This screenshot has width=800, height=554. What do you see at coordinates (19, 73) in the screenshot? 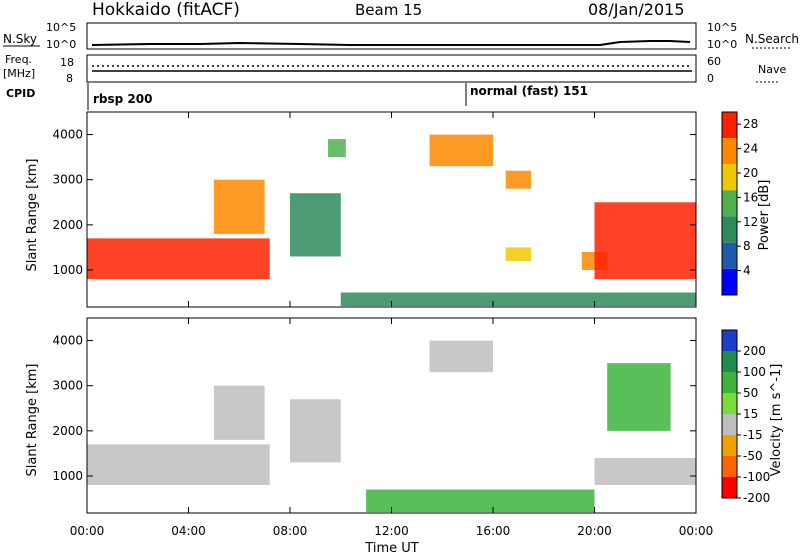
I see `freq-unit: [MHz]` at bounding box center [19, 73].